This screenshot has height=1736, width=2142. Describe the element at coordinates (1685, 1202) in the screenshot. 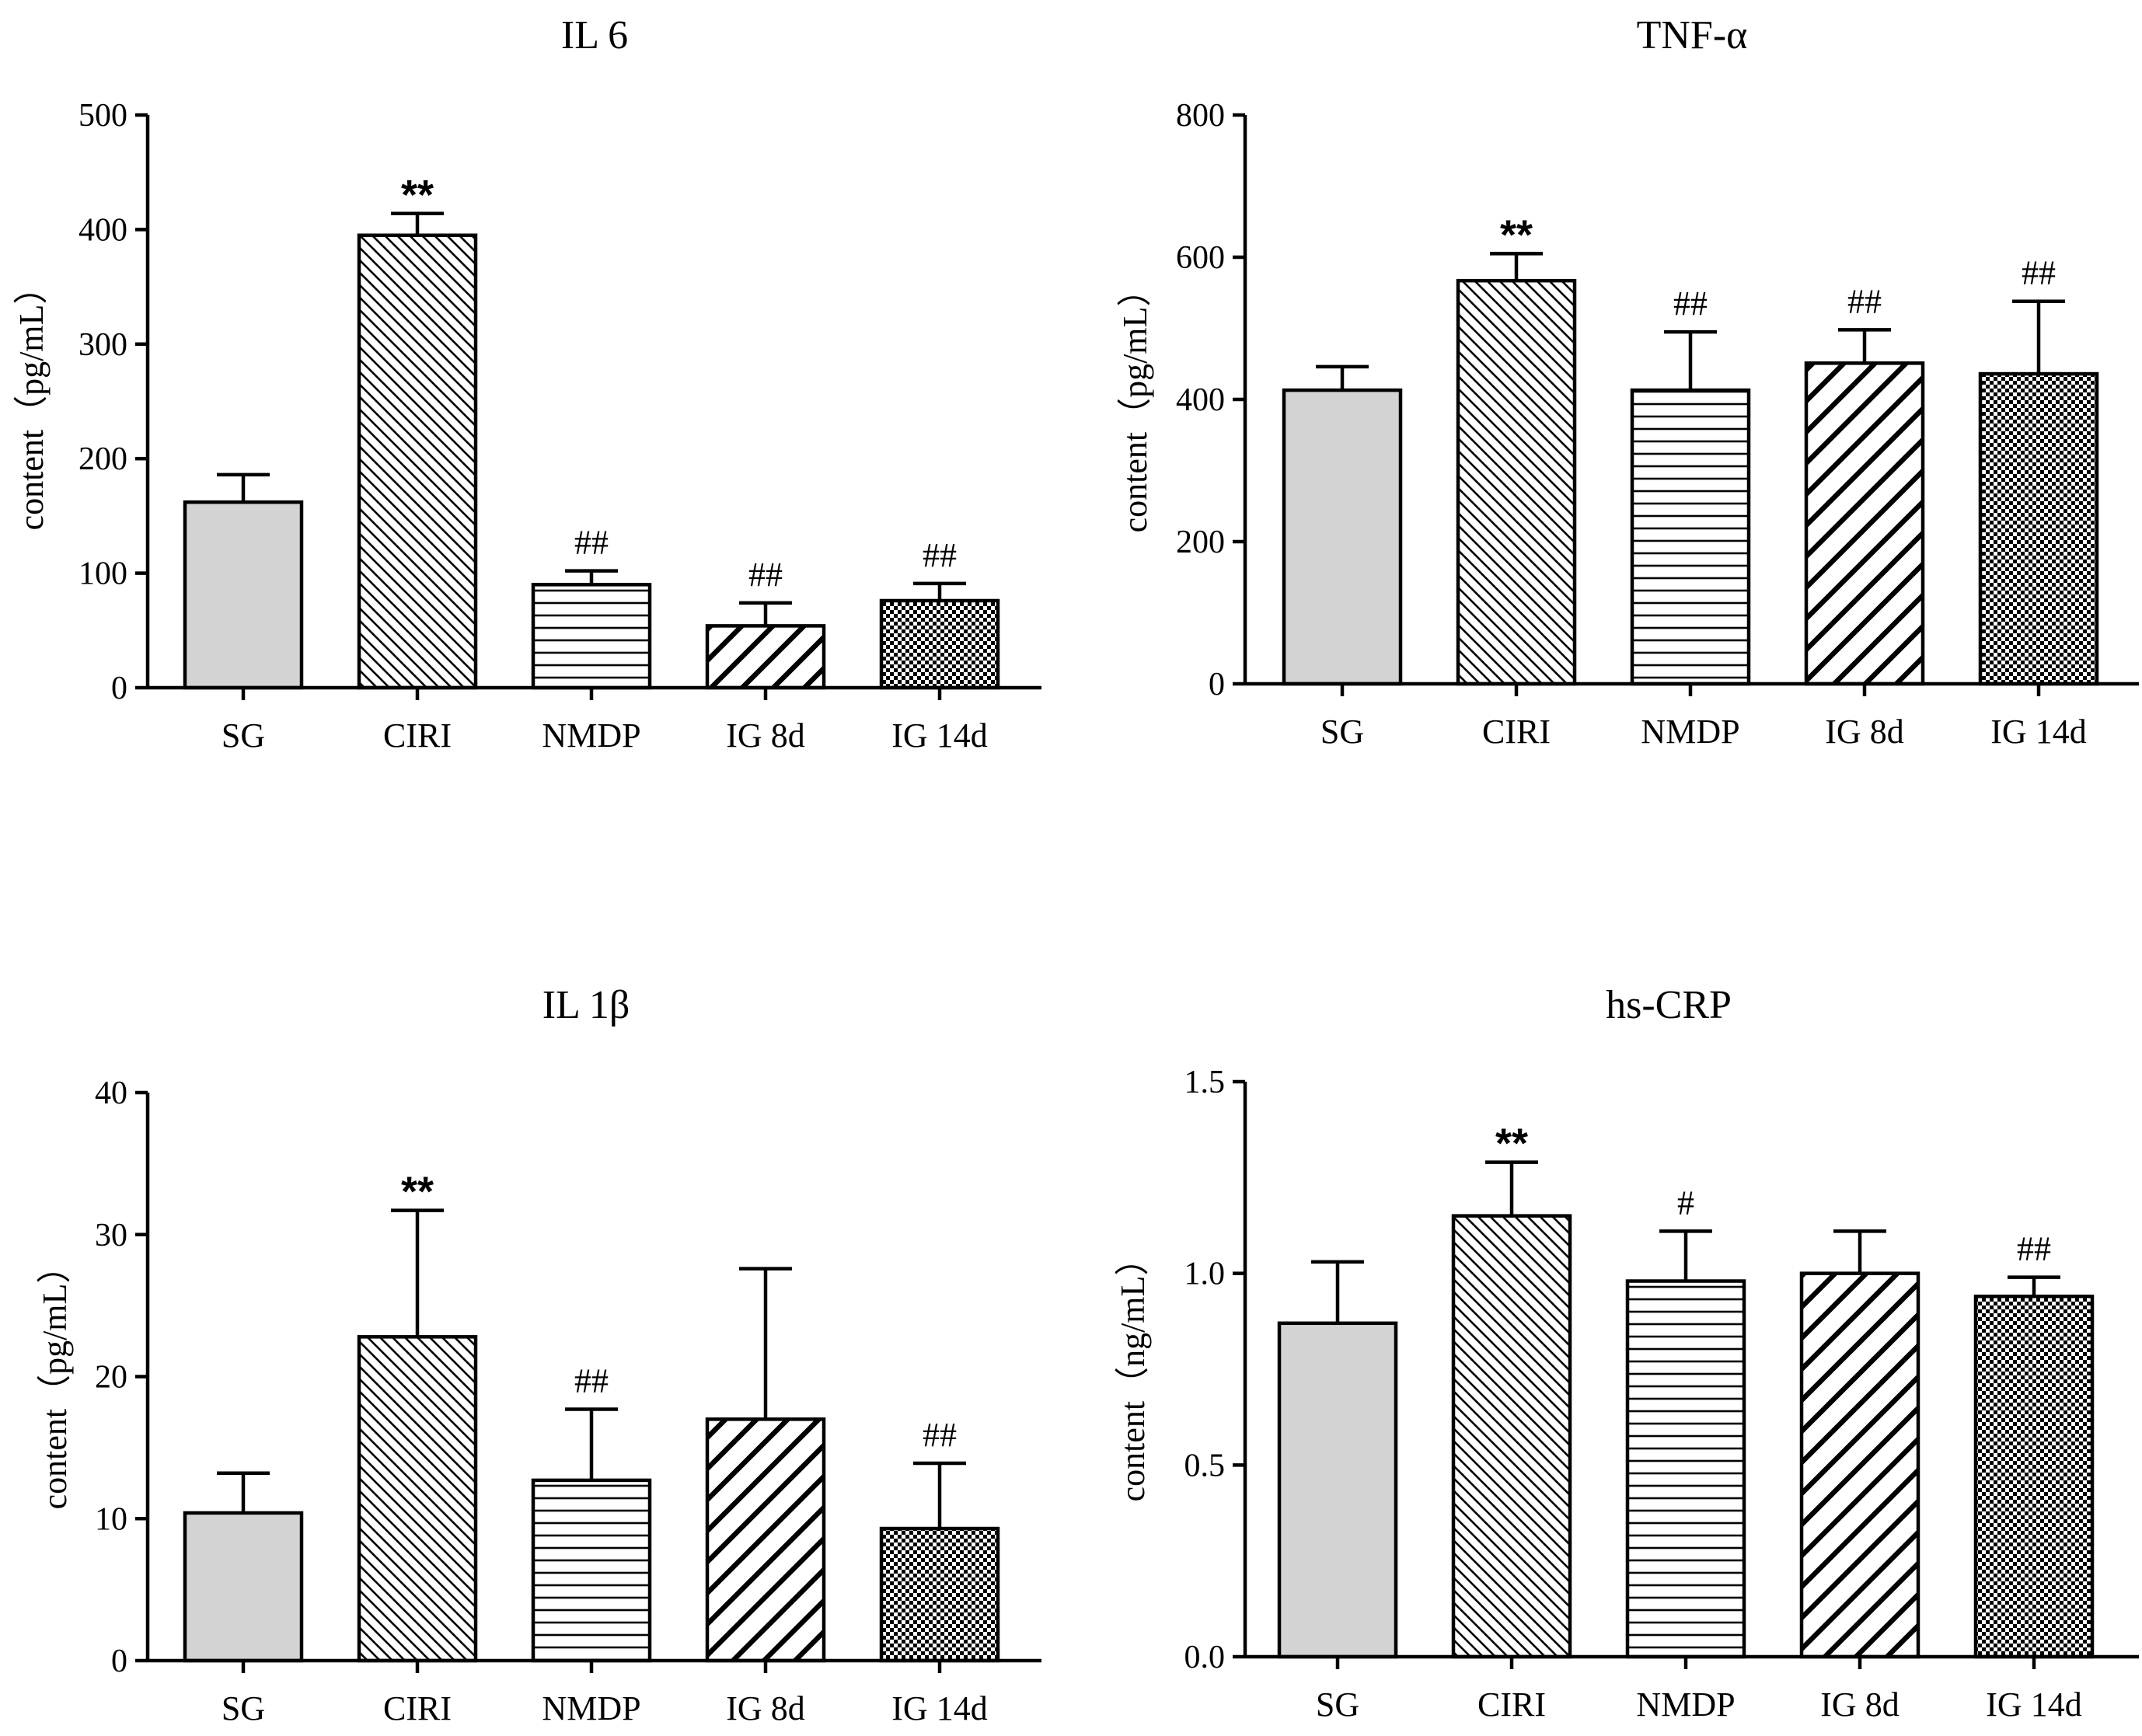

I see `significance-marker: #` at that location.